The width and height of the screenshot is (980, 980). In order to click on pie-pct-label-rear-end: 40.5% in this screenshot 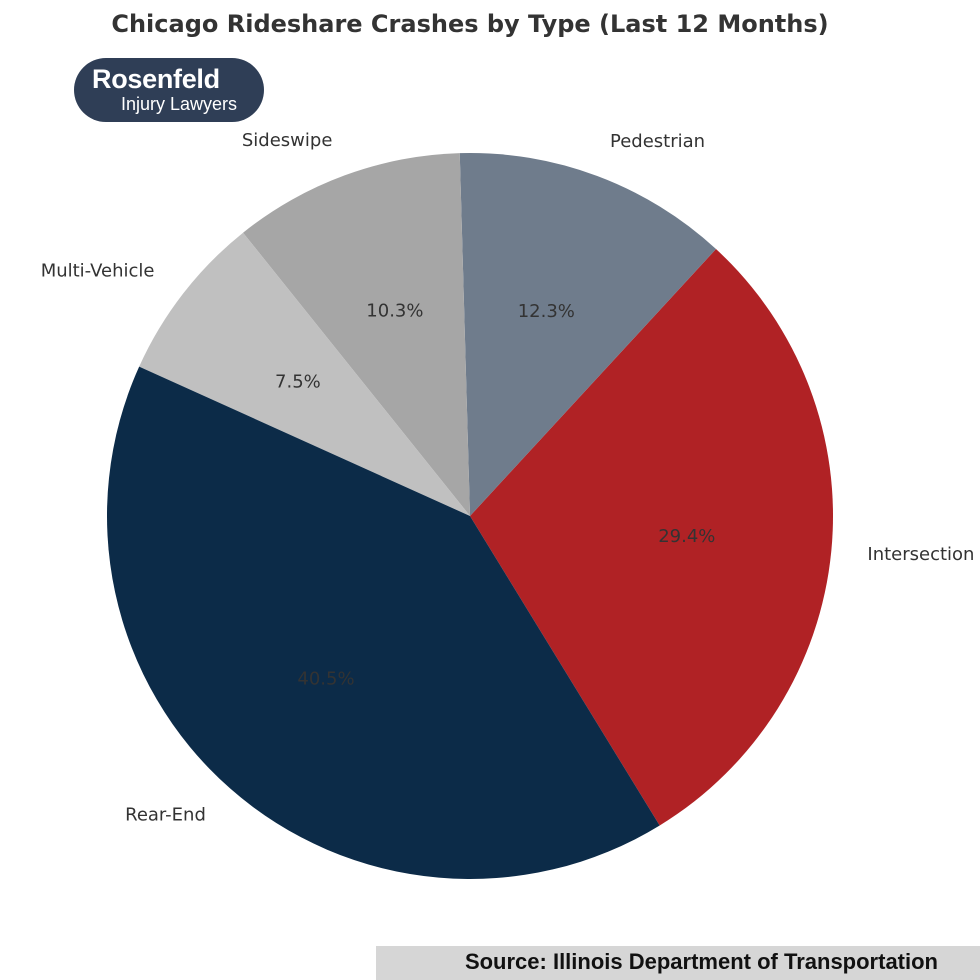, I will do `click(325, 678)`.